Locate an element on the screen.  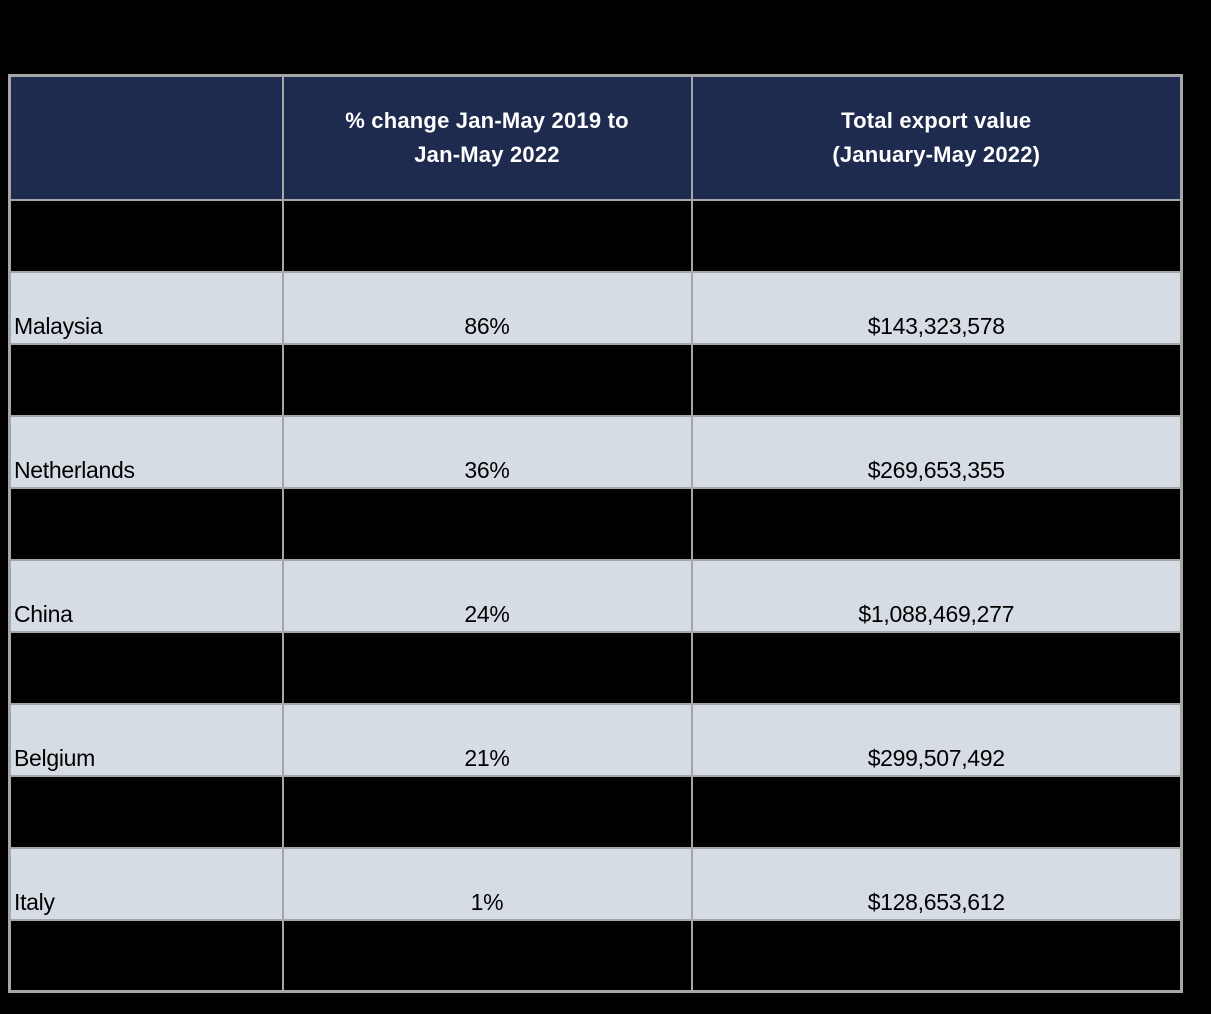
pct-change-cell: 1% is located at coordinates (487, 883).